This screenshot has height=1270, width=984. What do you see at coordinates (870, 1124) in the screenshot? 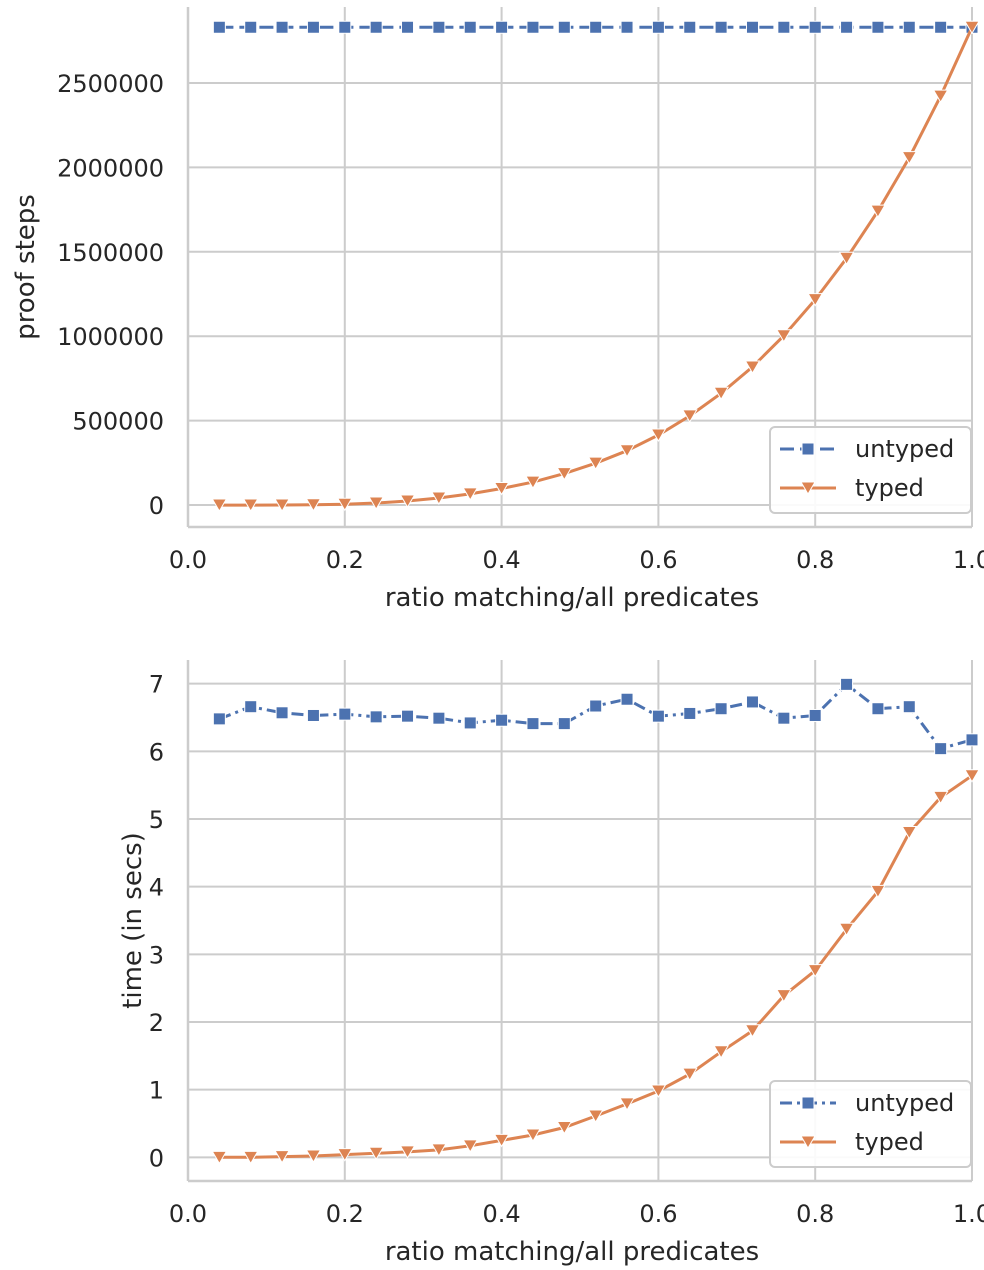
I see `legend-box` at bounding box center [870, 1124].